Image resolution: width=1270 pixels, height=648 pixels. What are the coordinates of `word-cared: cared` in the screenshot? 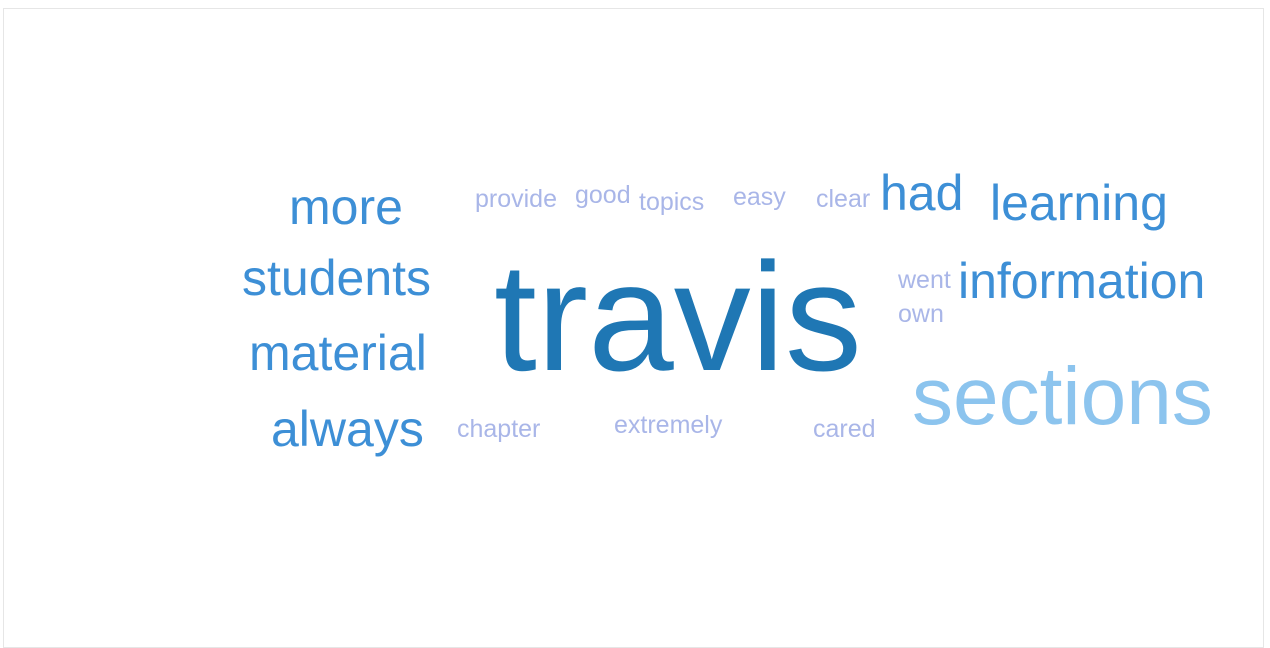 It's located at (844, 429).